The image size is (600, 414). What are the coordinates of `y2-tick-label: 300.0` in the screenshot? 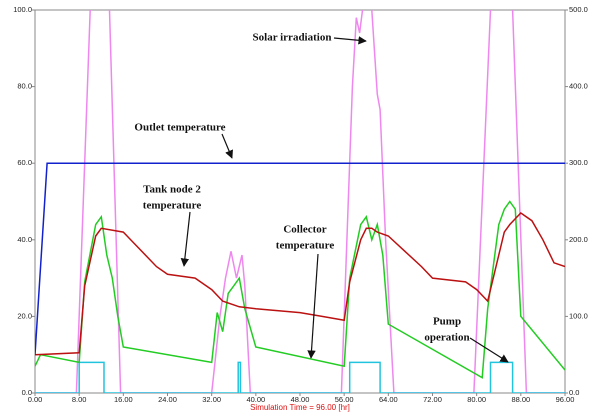 It's located at (578, 162).